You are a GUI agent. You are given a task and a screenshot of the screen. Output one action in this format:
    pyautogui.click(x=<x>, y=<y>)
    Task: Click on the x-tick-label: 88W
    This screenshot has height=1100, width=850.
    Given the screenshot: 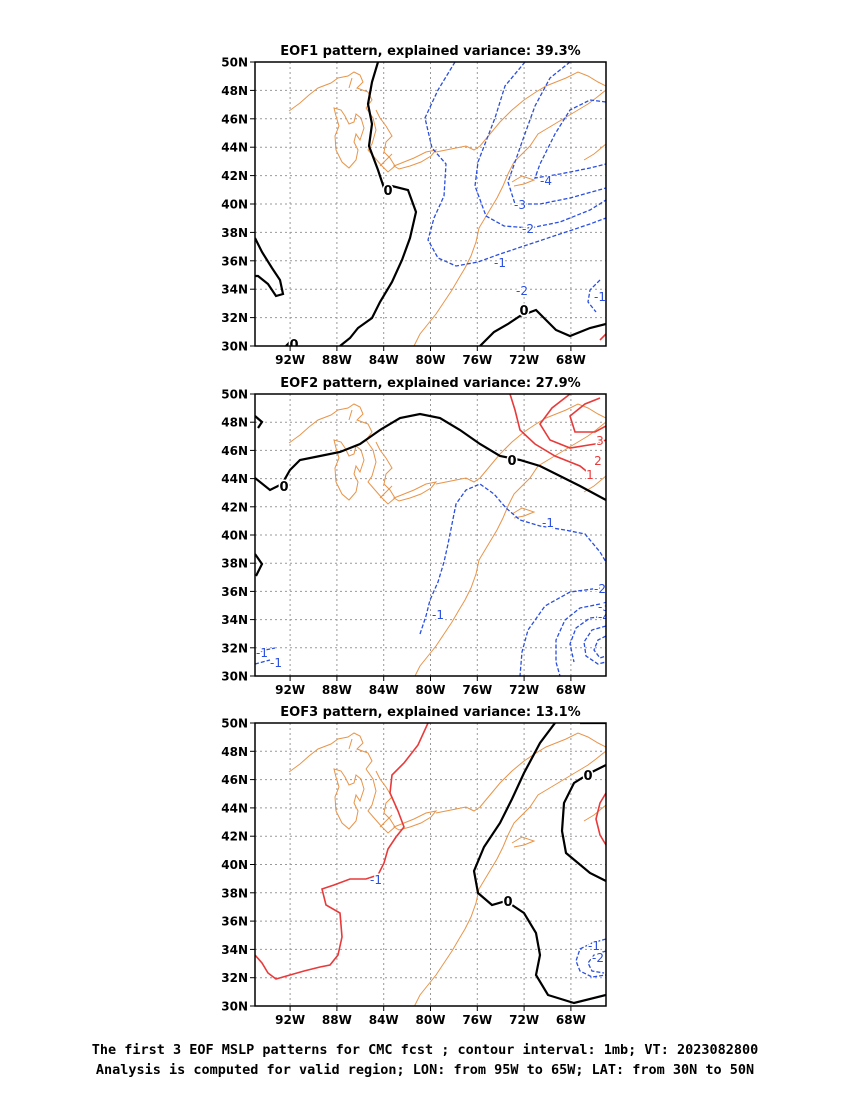 What is the action you would take?
    pyautogui.click(x=337, y=690)
    